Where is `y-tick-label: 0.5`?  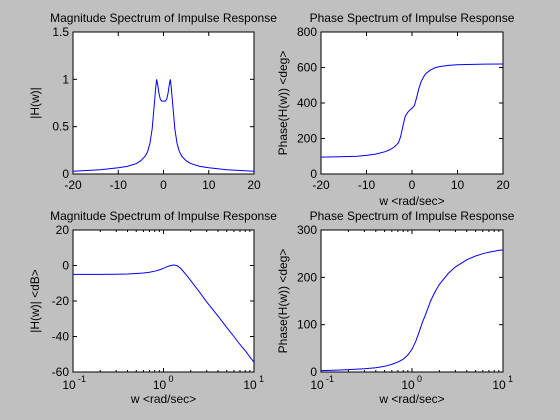
y-tick-label: 0.5 is located at coordinates (60, 127).